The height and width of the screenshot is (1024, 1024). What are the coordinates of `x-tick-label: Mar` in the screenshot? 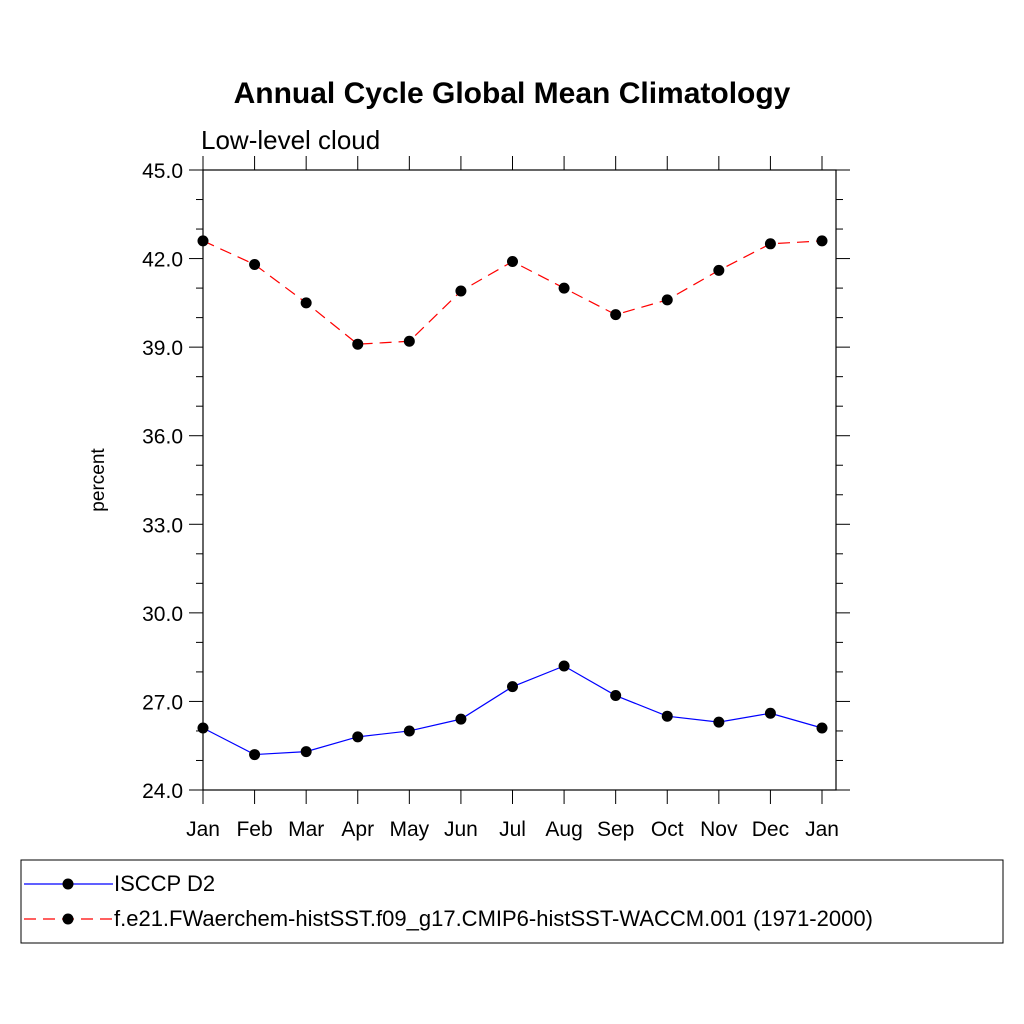 It's located at (306, 829).